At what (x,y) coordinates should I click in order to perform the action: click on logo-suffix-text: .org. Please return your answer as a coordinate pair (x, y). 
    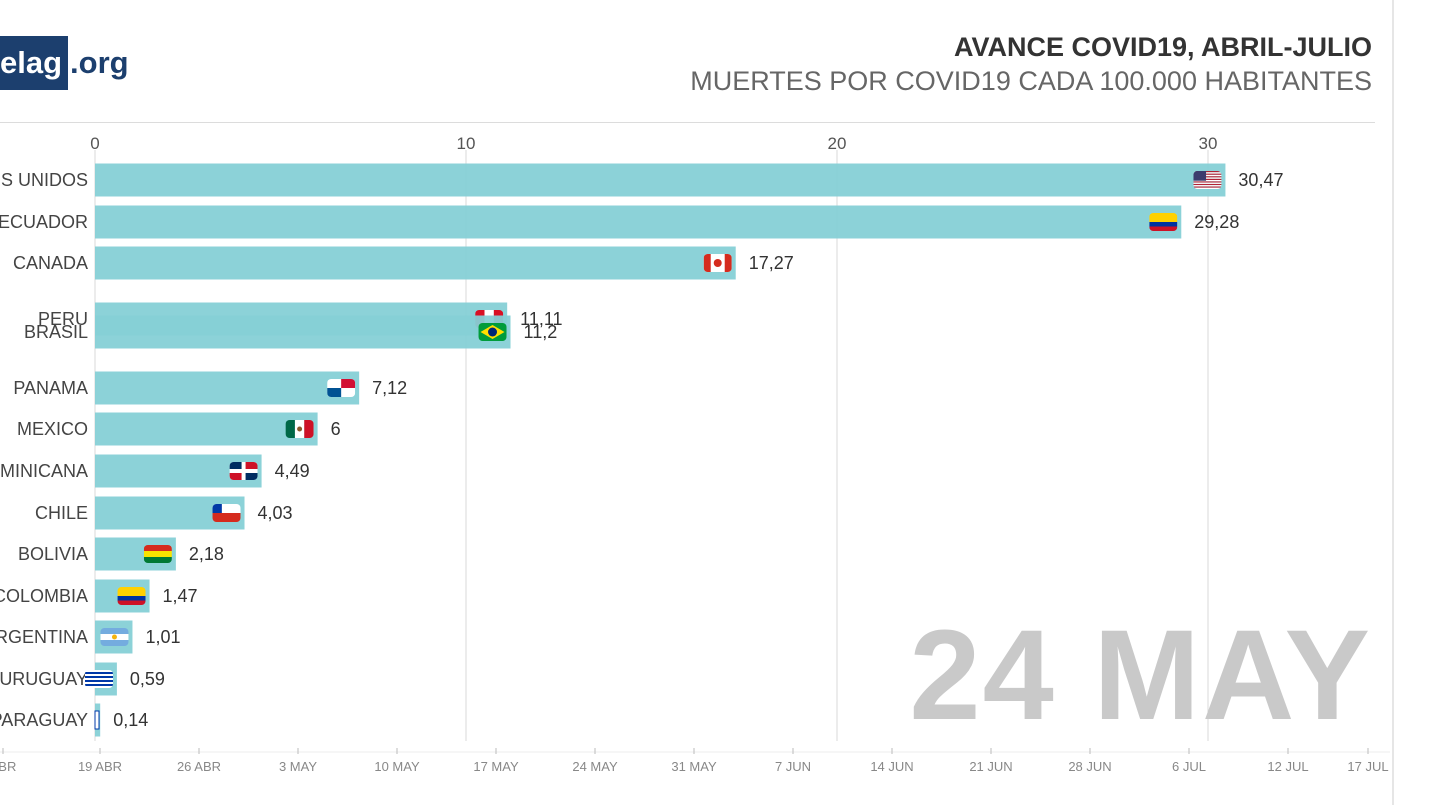
    Looking at the image, I should click on (99, 62).